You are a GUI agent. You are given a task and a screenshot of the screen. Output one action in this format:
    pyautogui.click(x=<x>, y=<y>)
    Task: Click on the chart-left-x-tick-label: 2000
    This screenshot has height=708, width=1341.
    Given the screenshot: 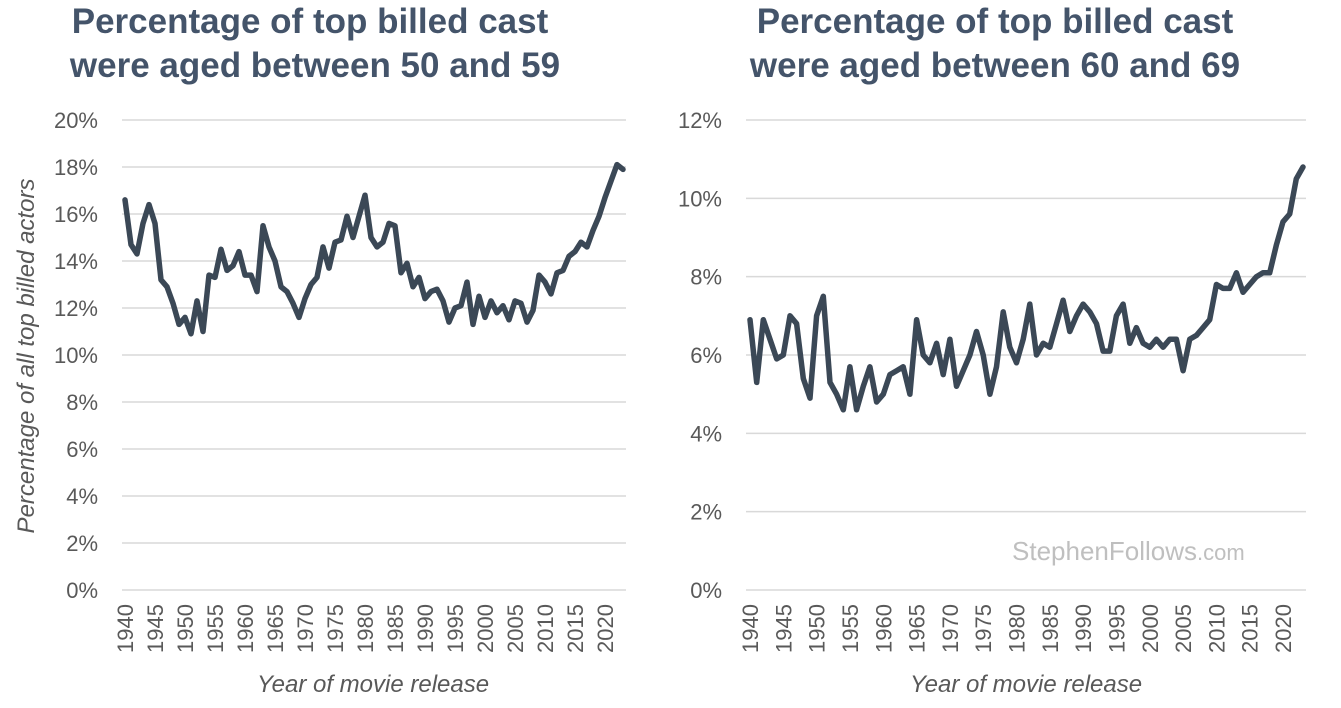 What is the action you would take?
    pyautogui.click(x=485, y=628)
    